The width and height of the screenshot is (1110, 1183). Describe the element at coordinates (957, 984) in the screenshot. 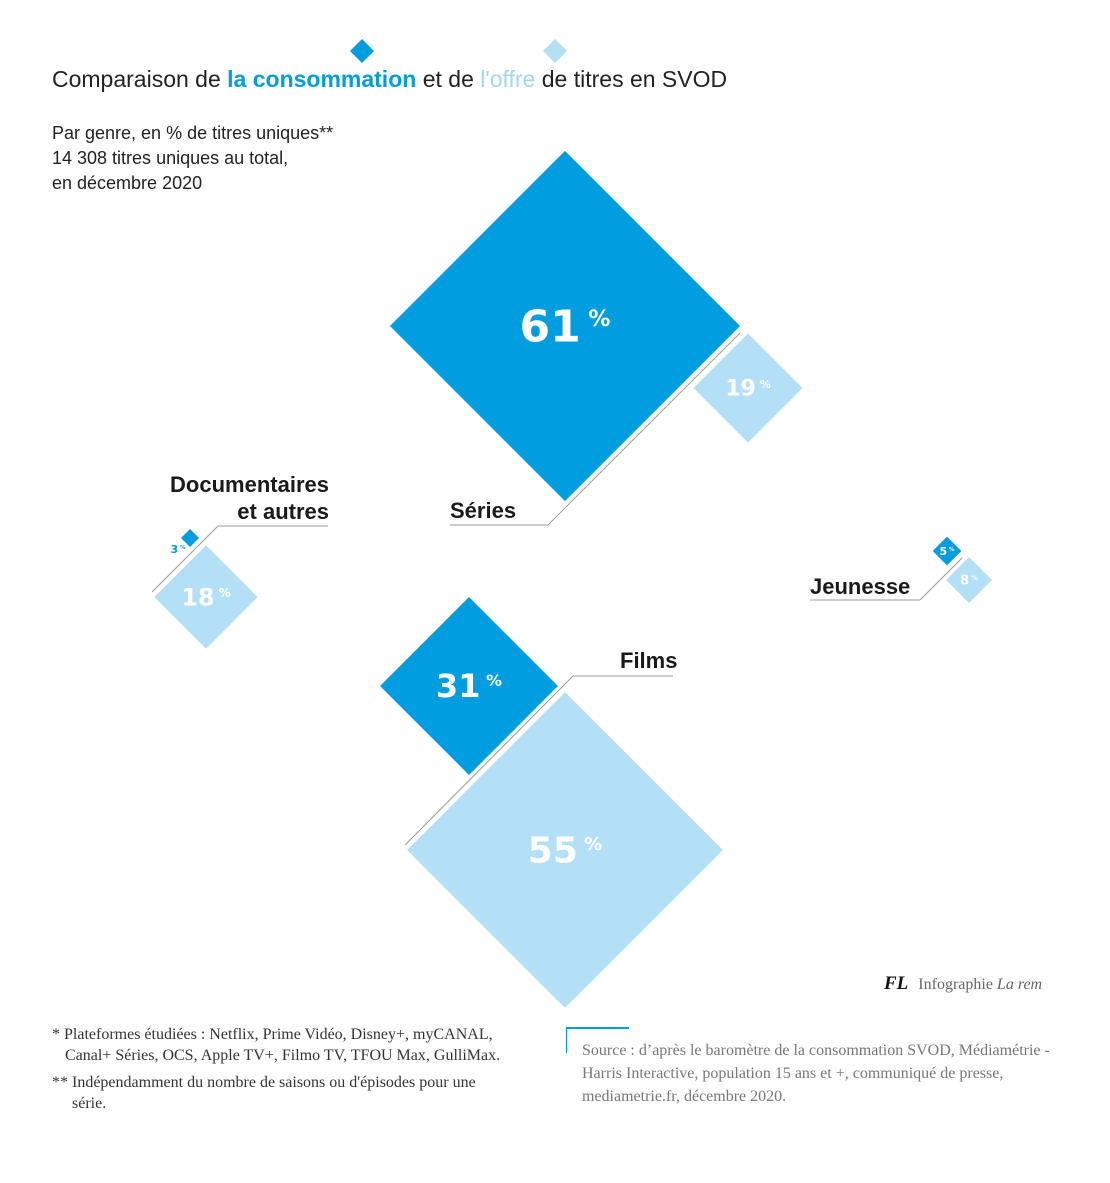

I see `credit-text: Infographie` at that location.